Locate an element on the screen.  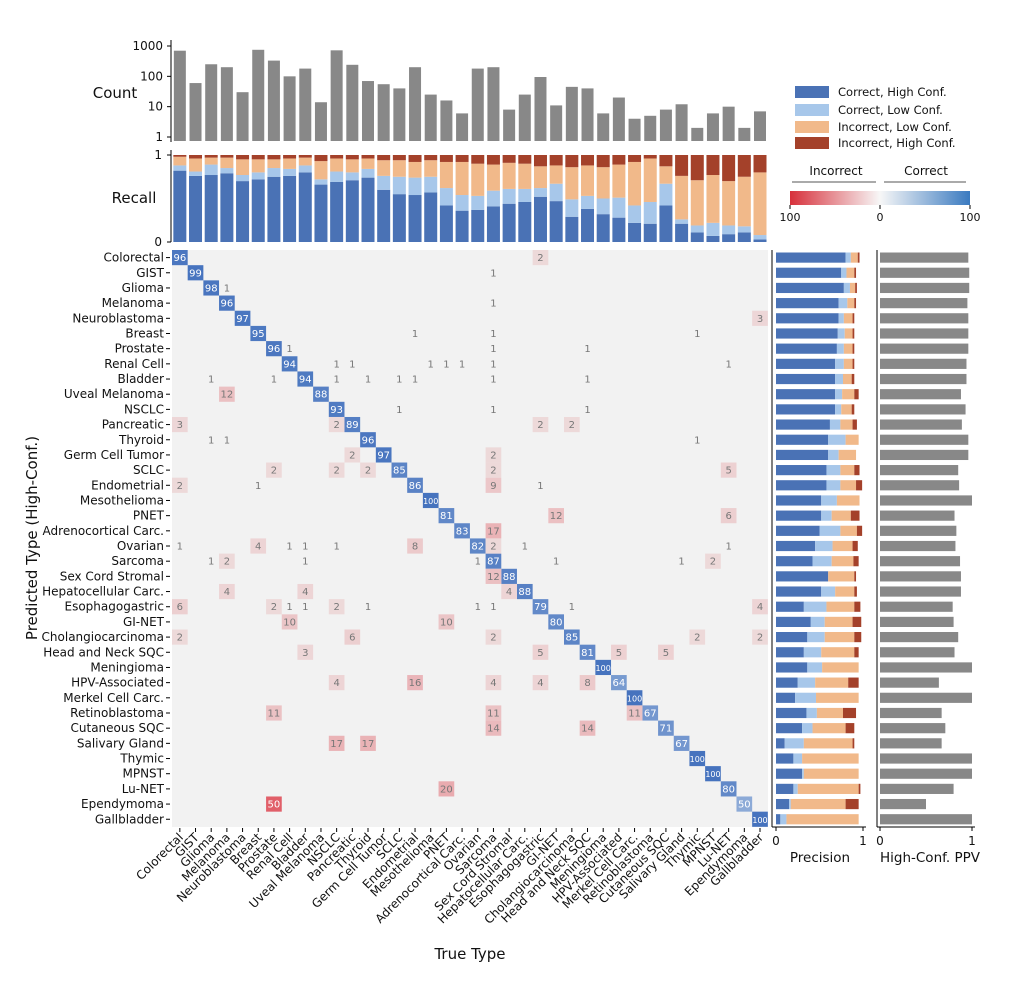
row-label: Sarcoma is located at coordinates (137, 561).